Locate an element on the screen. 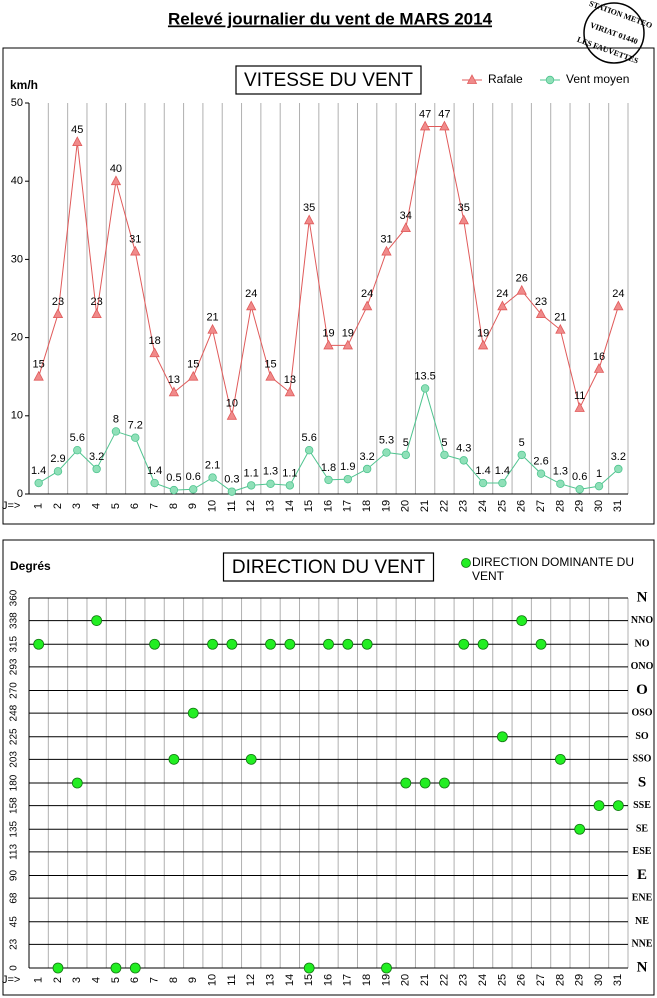 The image size is (657, 998). data-label: 34 is located at coordinates (406, 216).